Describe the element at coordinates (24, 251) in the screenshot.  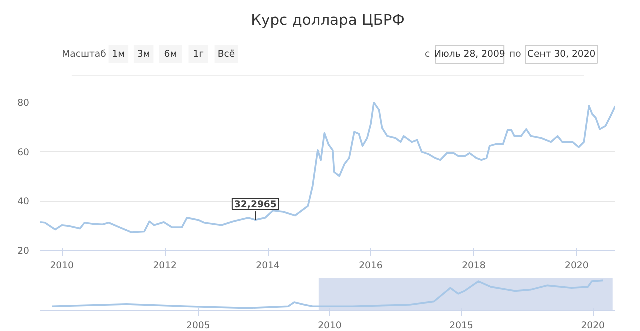
I see `y-tick-label: 20` at that location.